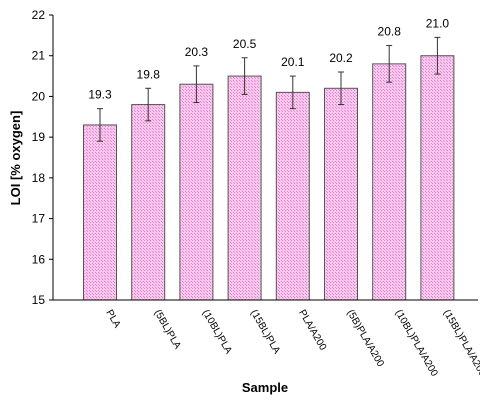 The height and width of the screenshot is (401, 480). Describe the element at coordinates (365, 338) in the screenshot. I see `x-category-label: (5B)PLA/A200` at that location.